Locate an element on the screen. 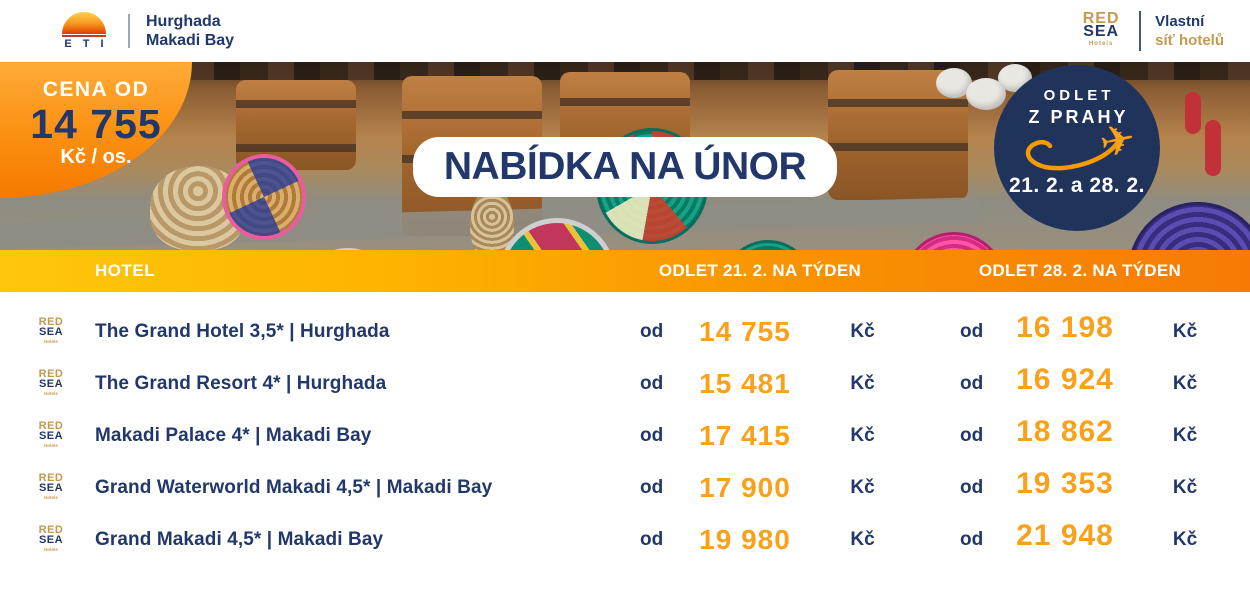  hotel-name: The Grand Hotel 3,5* | Hurghada is located at coordinates (242, 331).